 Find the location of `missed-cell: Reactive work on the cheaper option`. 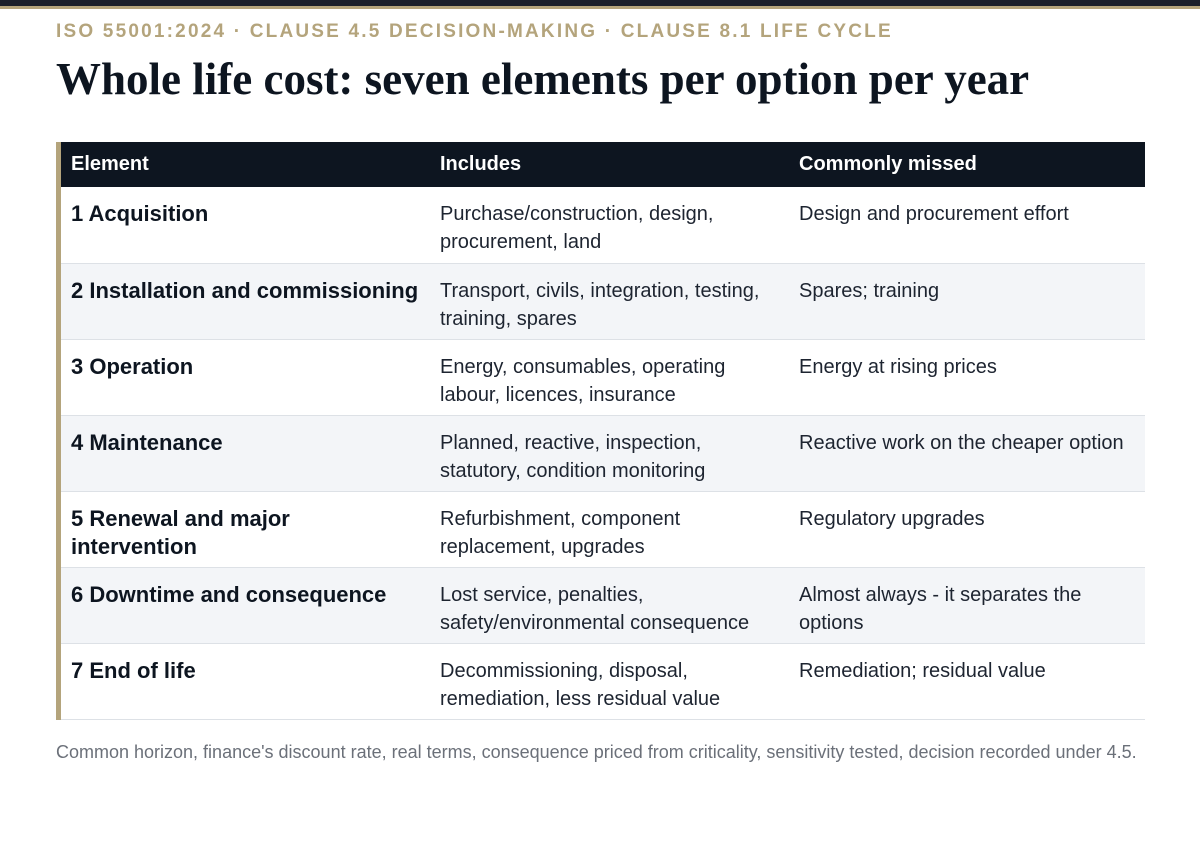

missed-cell: Reactive work on the cheaper option is located at coordinates (967, 453).